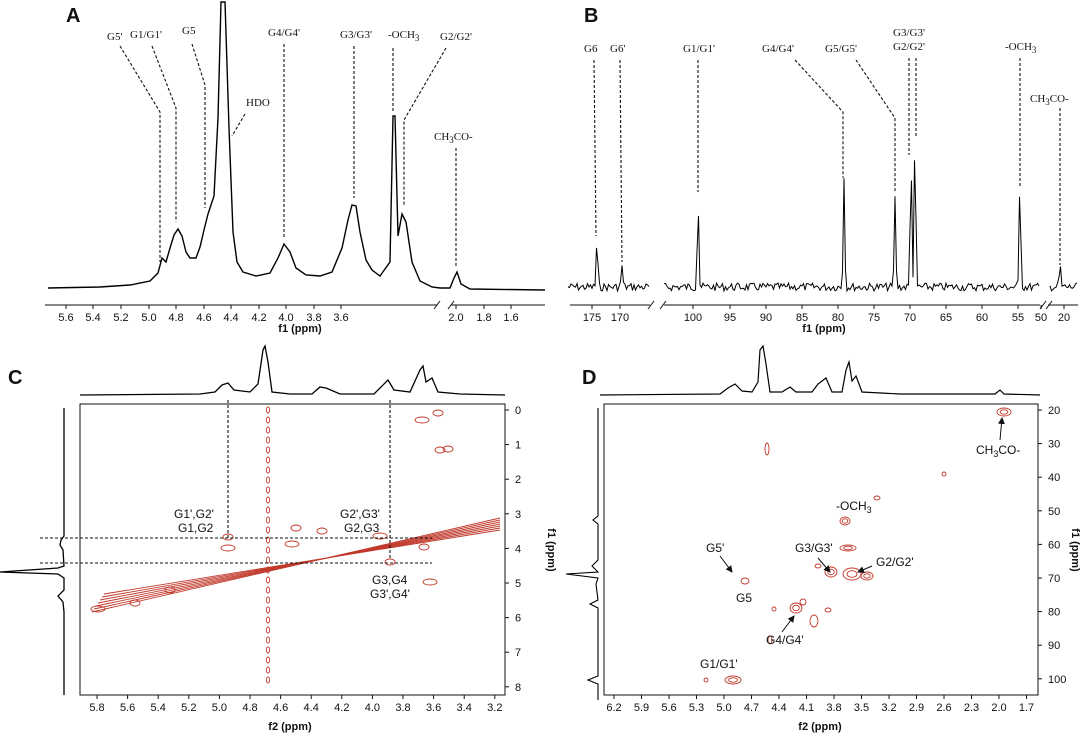 This screenshot has width=1080, height=734. Describe the element at coordinates (551, 550) in the screenshot. I see `panel-c-ylabel: f1 (ppm)` at that location.